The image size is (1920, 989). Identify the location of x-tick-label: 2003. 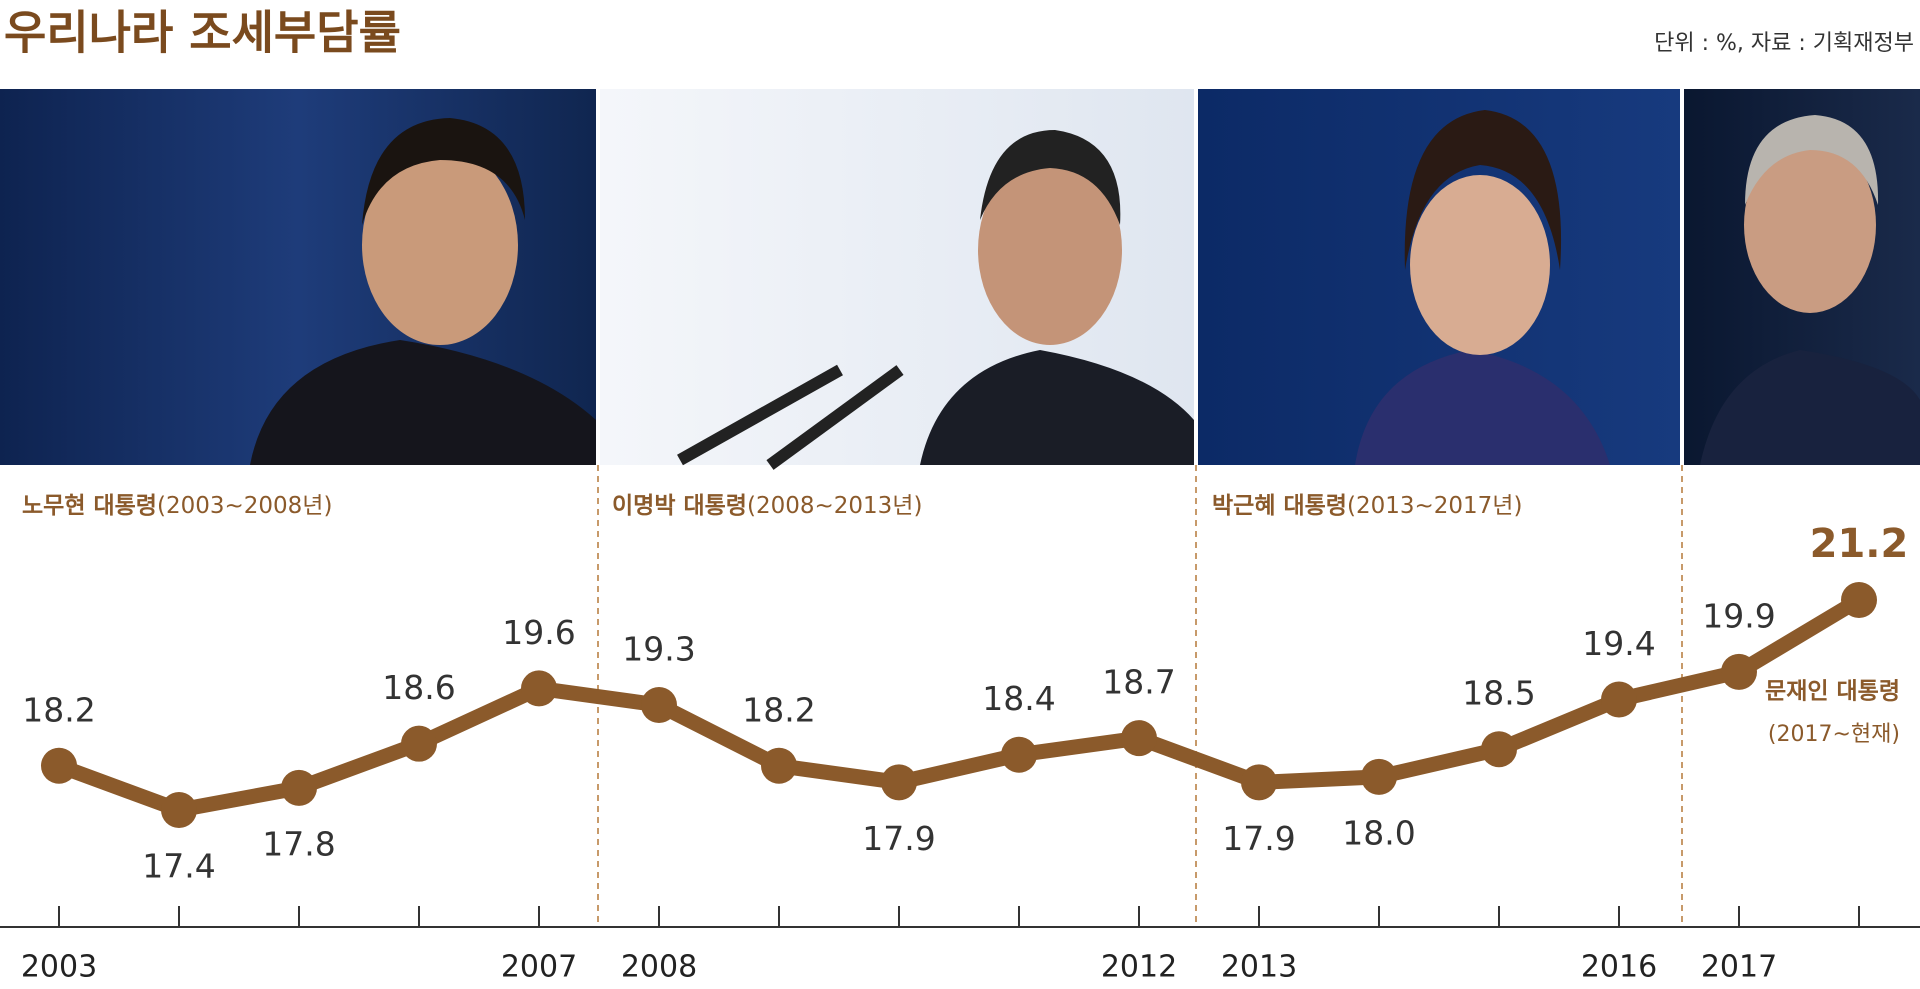
(59, 967).